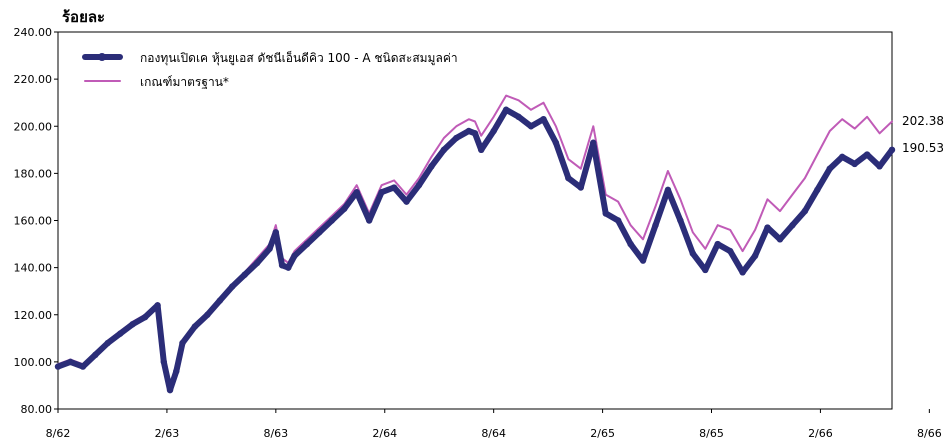  What do you see at coordinates (493, 433) in the screenshot?
I see `x-tick-label: 8/64` at bounding box center [493, 433].